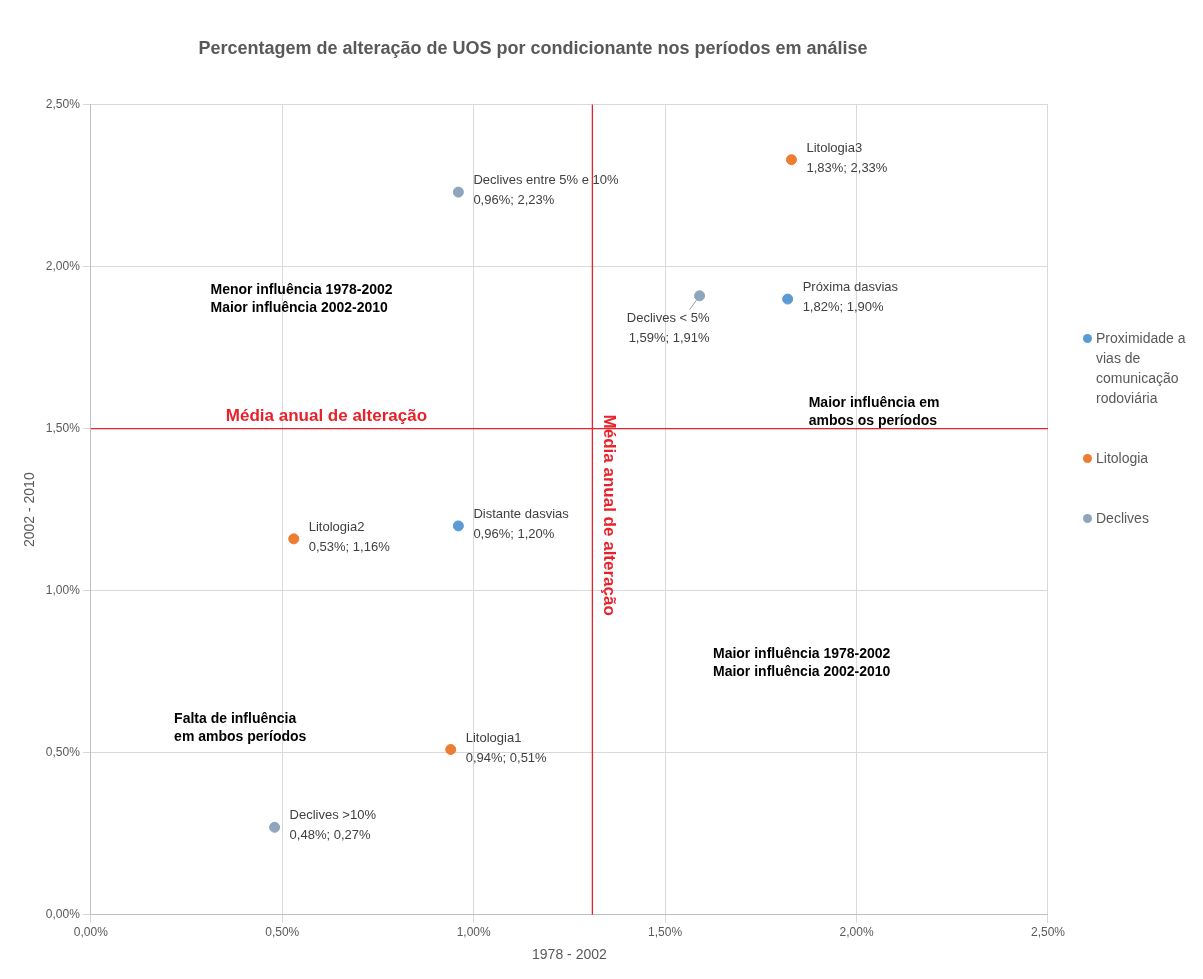 The image size is (1203, 979). Describe the element at coordinates (521, 523) in the screenshot. I see `data-label: Distante dasvias 0,96%; 1,20%` at that location.